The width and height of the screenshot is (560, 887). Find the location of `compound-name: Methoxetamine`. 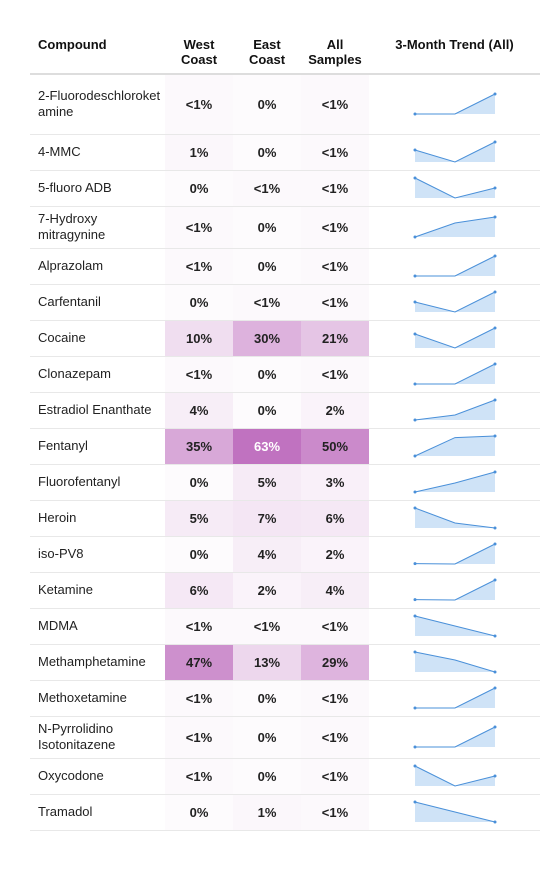

compound-name: Methoxetamine is located at coordinates (97, 698).